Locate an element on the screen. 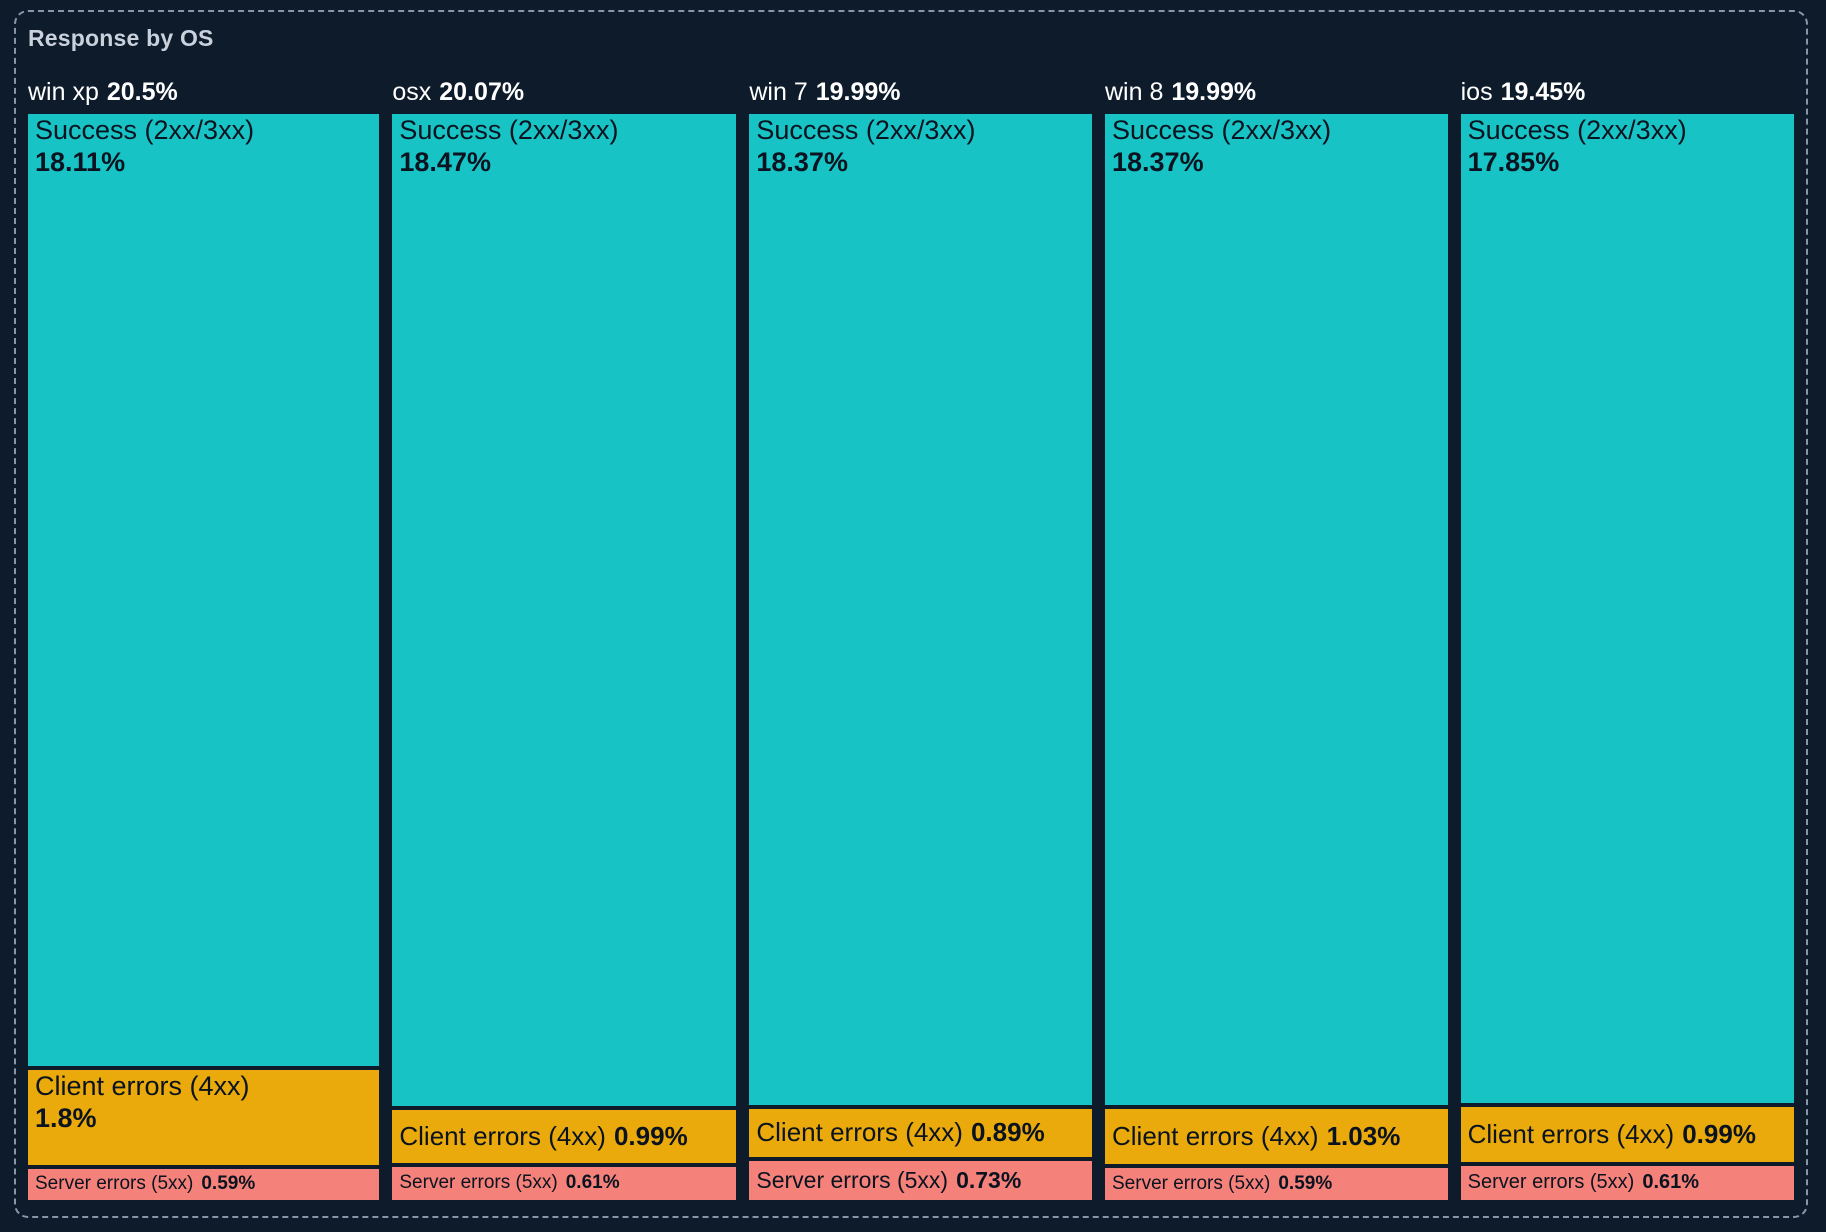 The height and width of the screenshot is (1232, 1826). treemap-cell-win-8-server-errors: Server errors (5xx) 0.59% is located at coordinates (1276, 1184).